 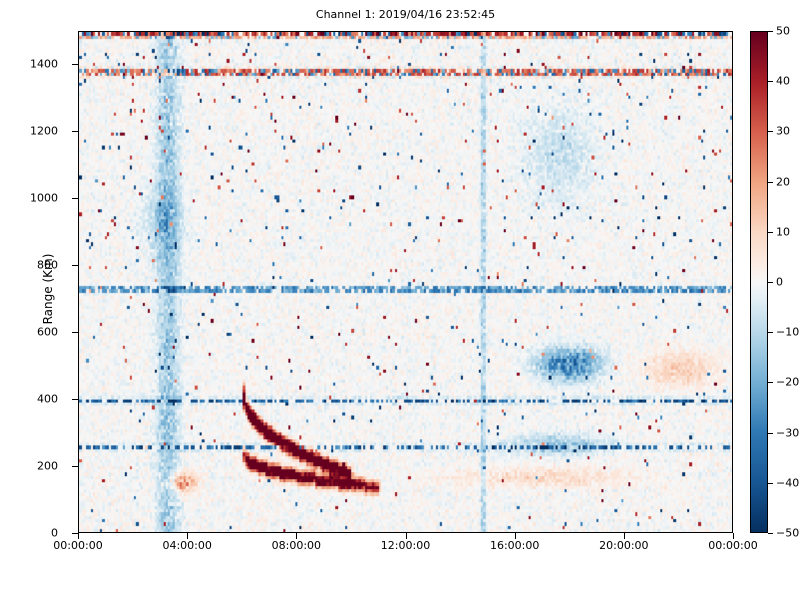 What do you see at coordinates (47, 265) in the screenshot?
I see `y-tick-label: 800` at bounding box center [47, 265].